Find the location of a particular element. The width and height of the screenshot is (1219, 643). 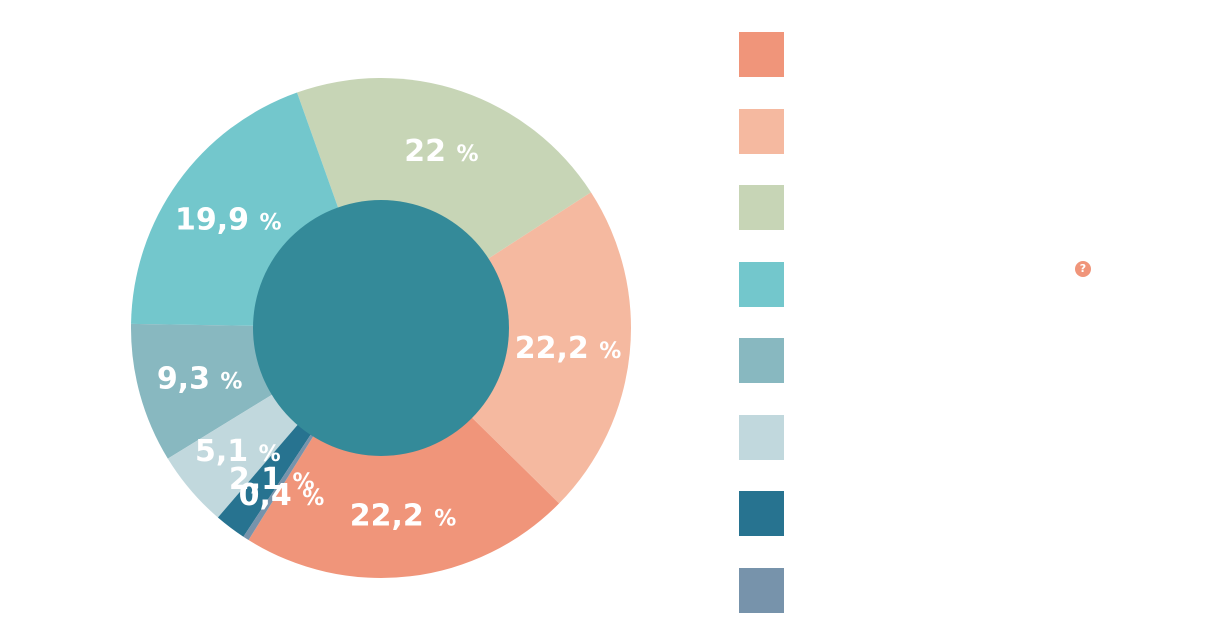

slice-data-label: 9,3 % is located at coordinates (200, 379).